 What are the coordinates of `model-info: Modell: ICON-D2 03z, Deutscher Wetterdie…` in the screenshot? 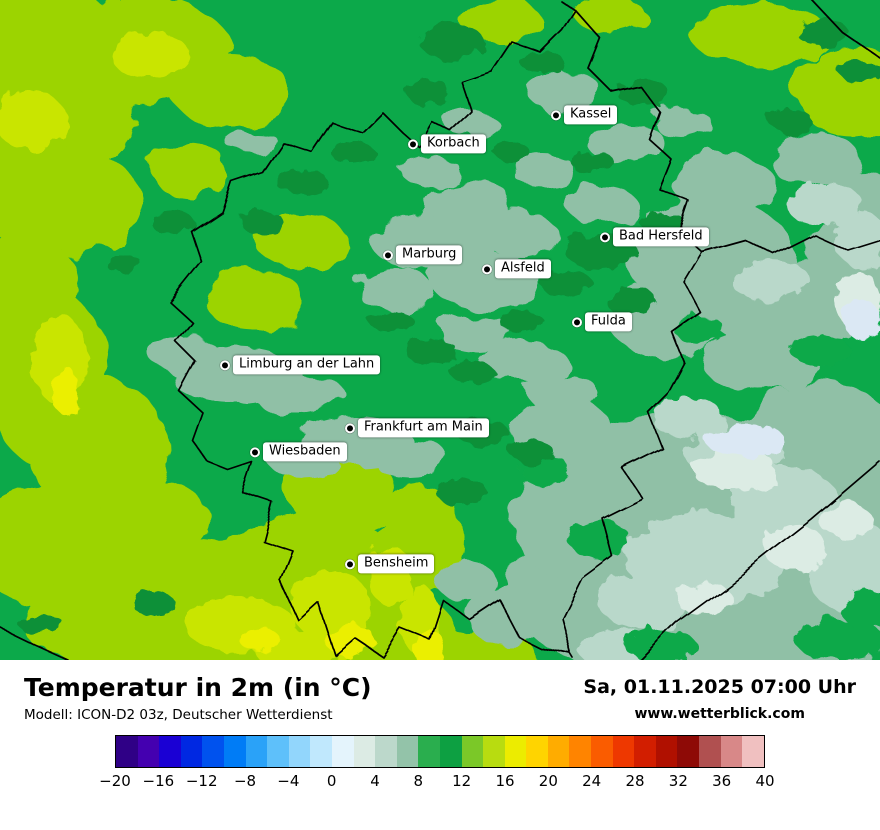 It's located at (178, 715).